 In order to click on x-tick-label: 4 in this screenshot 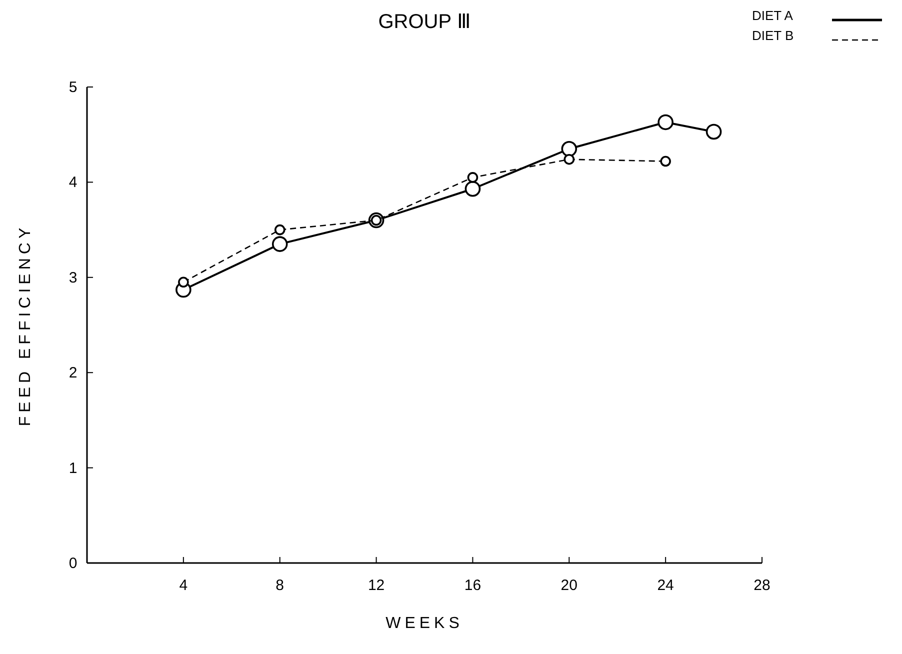, I will do `click(183, 585)`.